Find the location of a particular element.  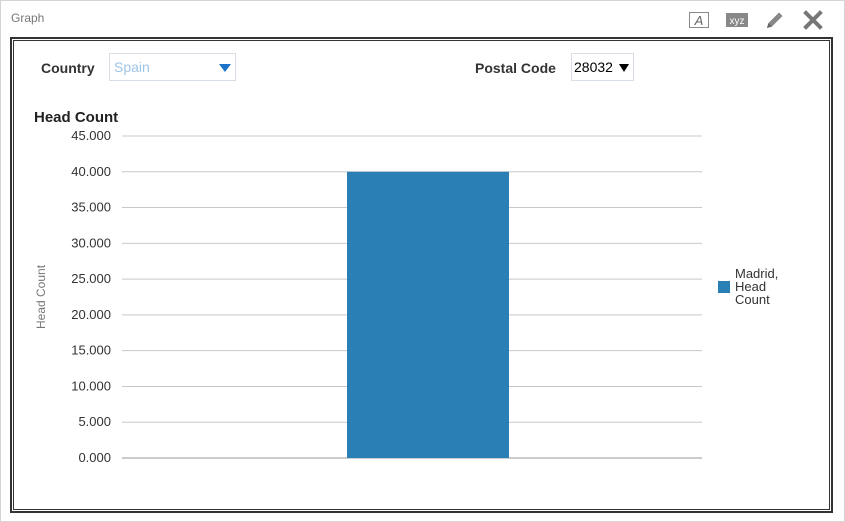

format-text-icon: A is located at coordinates (699, 20).